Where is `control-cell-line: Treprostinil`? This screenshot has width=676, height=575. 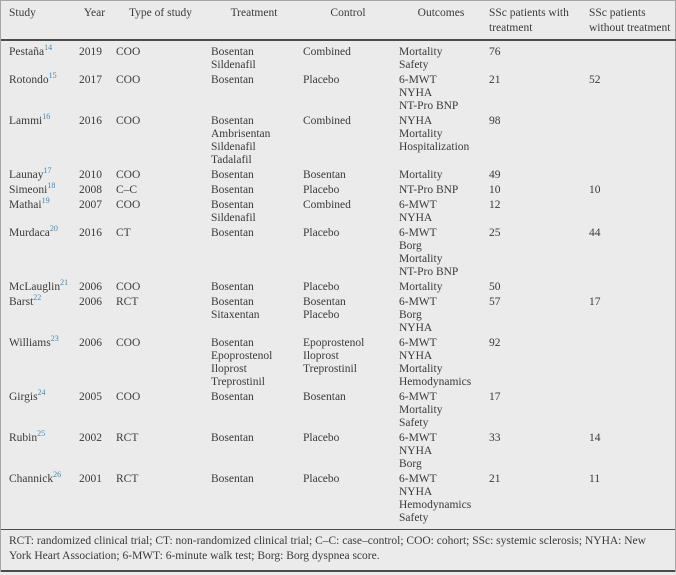
control-cell-line: Treprostinil is located at coordinates (330, 369).